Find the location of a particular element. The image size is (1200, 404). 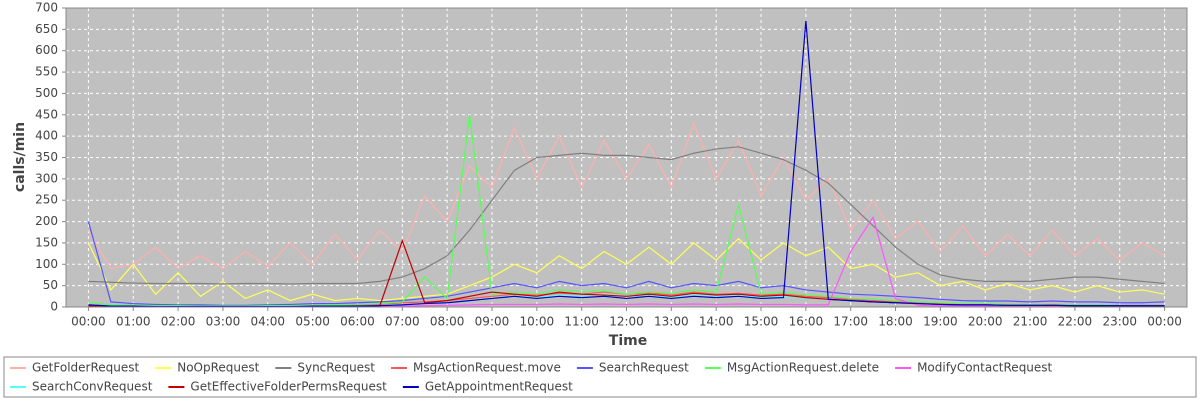

x-tick-label: 17:00 is located at coordinates (850, 322).